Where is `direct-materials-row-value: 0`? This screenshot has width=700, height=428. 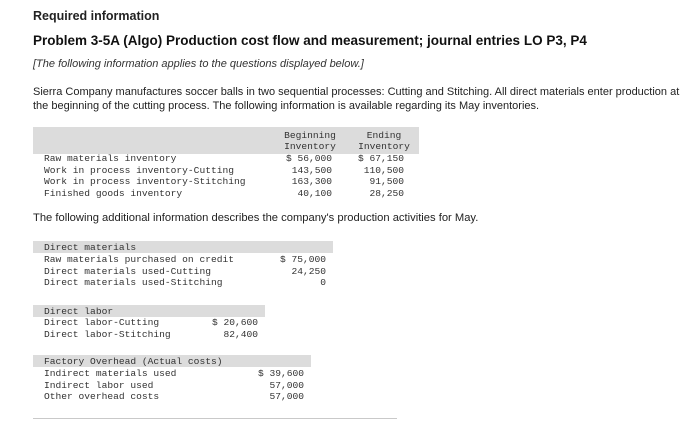
direct-materials-row-value: 0 is located at coordinates (323, 282).